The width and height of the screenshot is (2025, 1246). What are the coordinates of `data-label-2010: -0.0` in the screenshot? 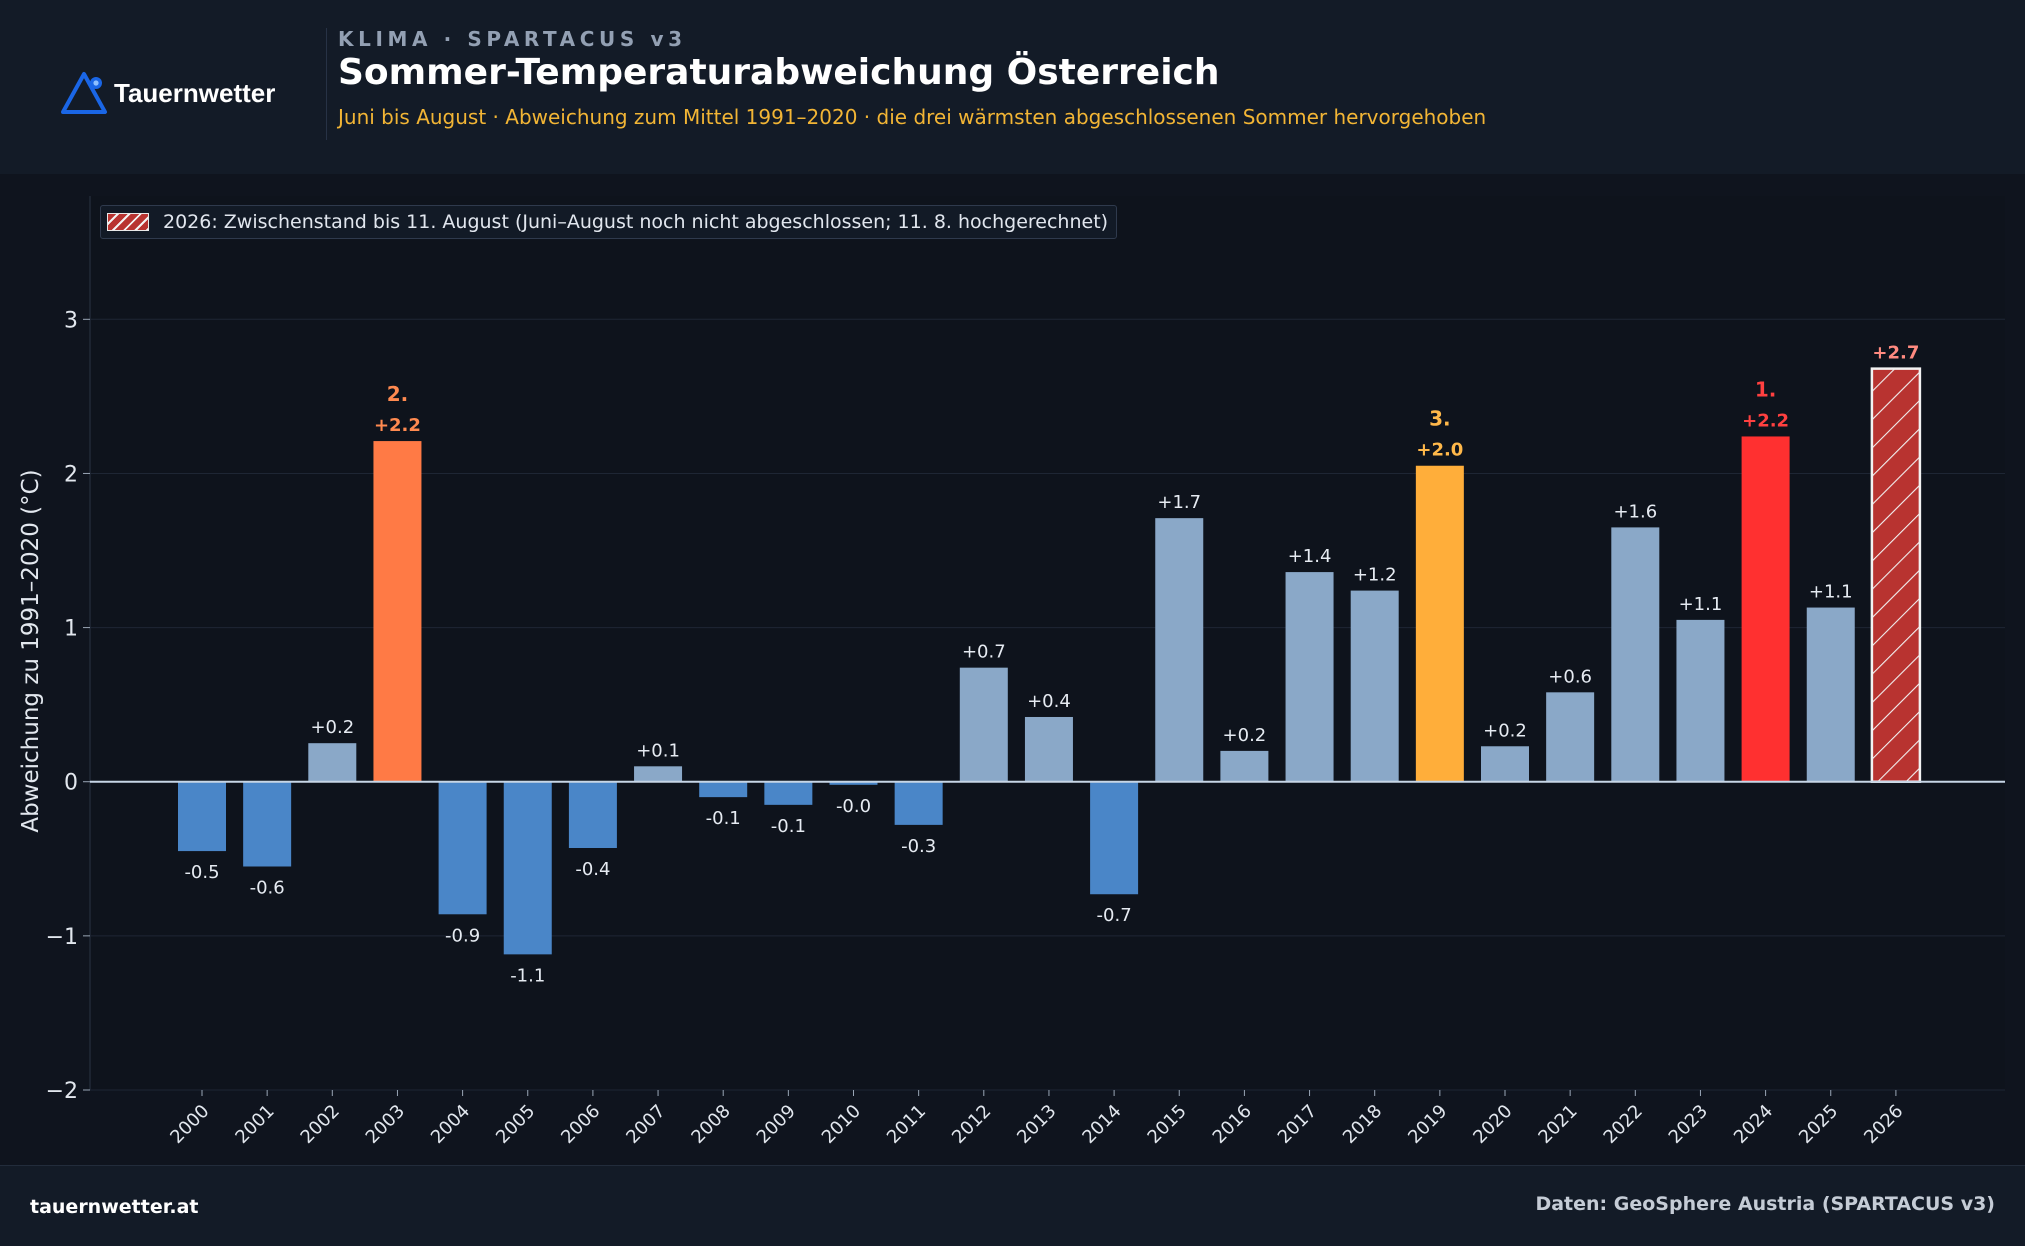 It's located at (853, 806).